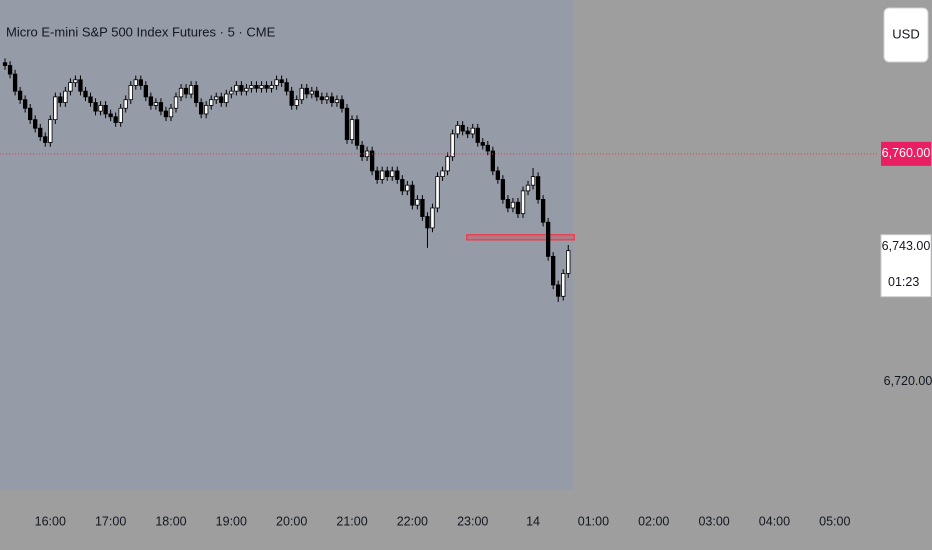 This screenshot has height=550, width=932. I want to click on currency-label: USD, so click(905, 33).